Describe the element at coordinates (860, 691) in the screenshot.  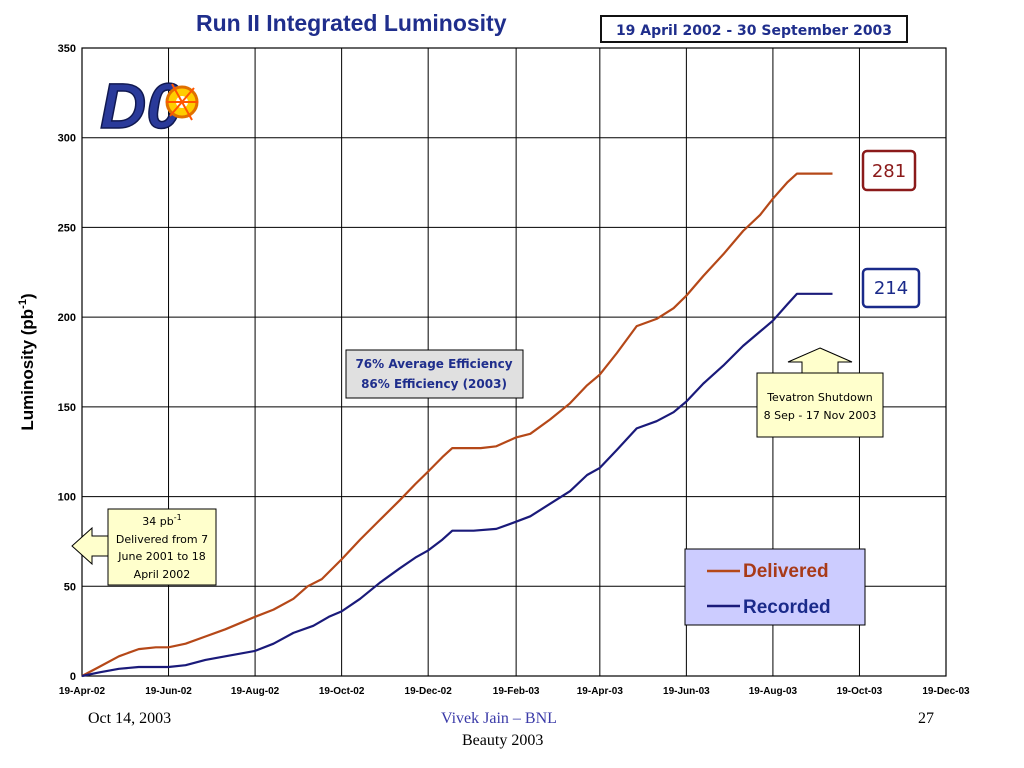
I see `x-tick-label: 19-Oct-03` at that location.